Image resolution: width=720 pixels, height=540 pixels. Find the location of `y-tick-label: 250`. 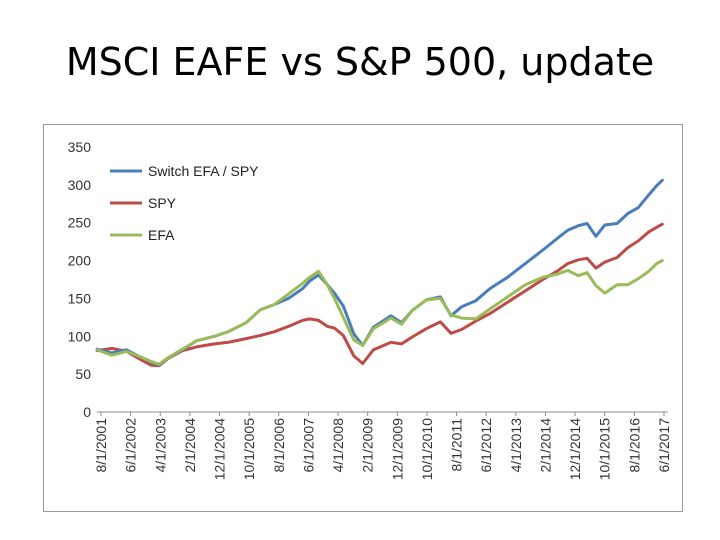

y-tick-label: 250 is located at coordinates (80, 223).